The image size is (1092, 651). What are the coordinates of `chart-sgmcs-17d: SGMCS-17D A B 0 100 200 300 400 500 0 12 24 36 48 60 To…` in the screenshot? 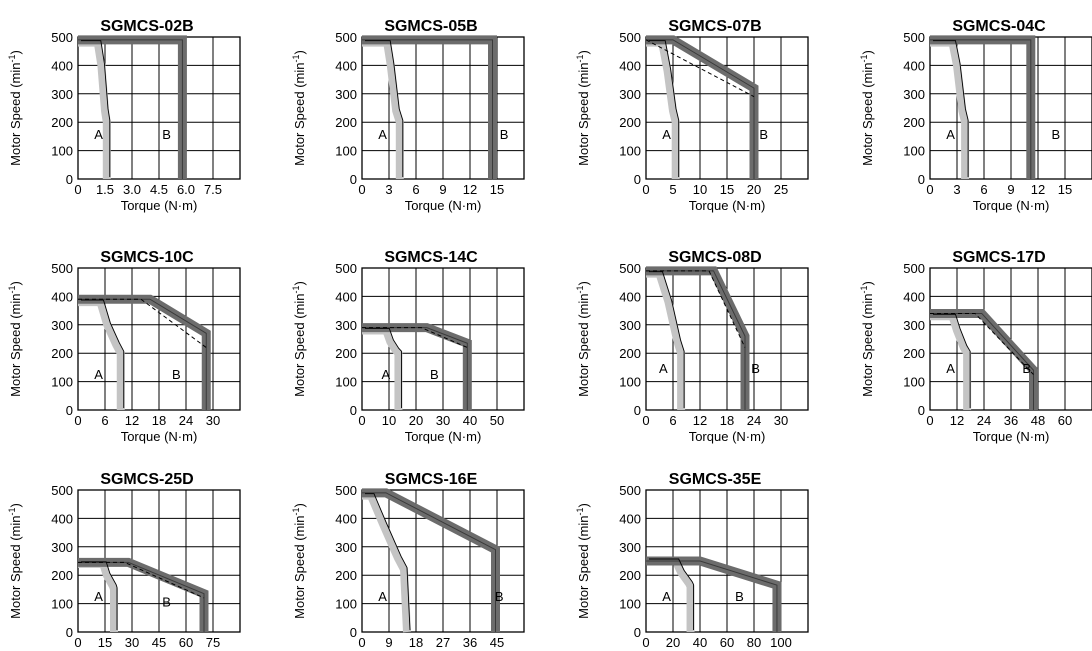 It's located at (975, 346).